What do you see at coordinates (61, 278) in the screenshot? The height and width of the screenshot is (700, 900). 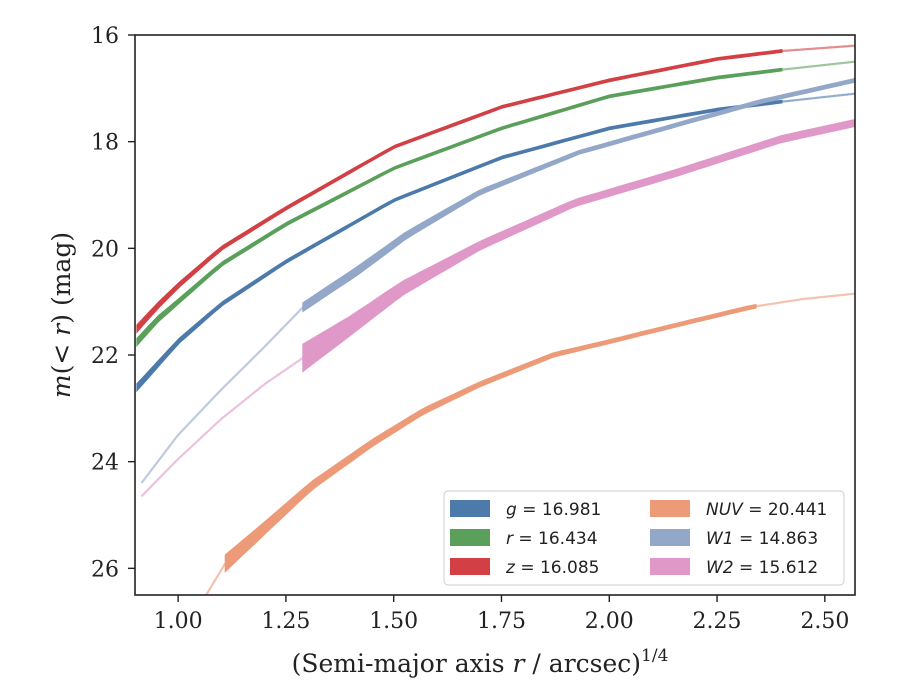 I see `y-axis-title-rest: ) (mag)` at bounding box center [61, 278].